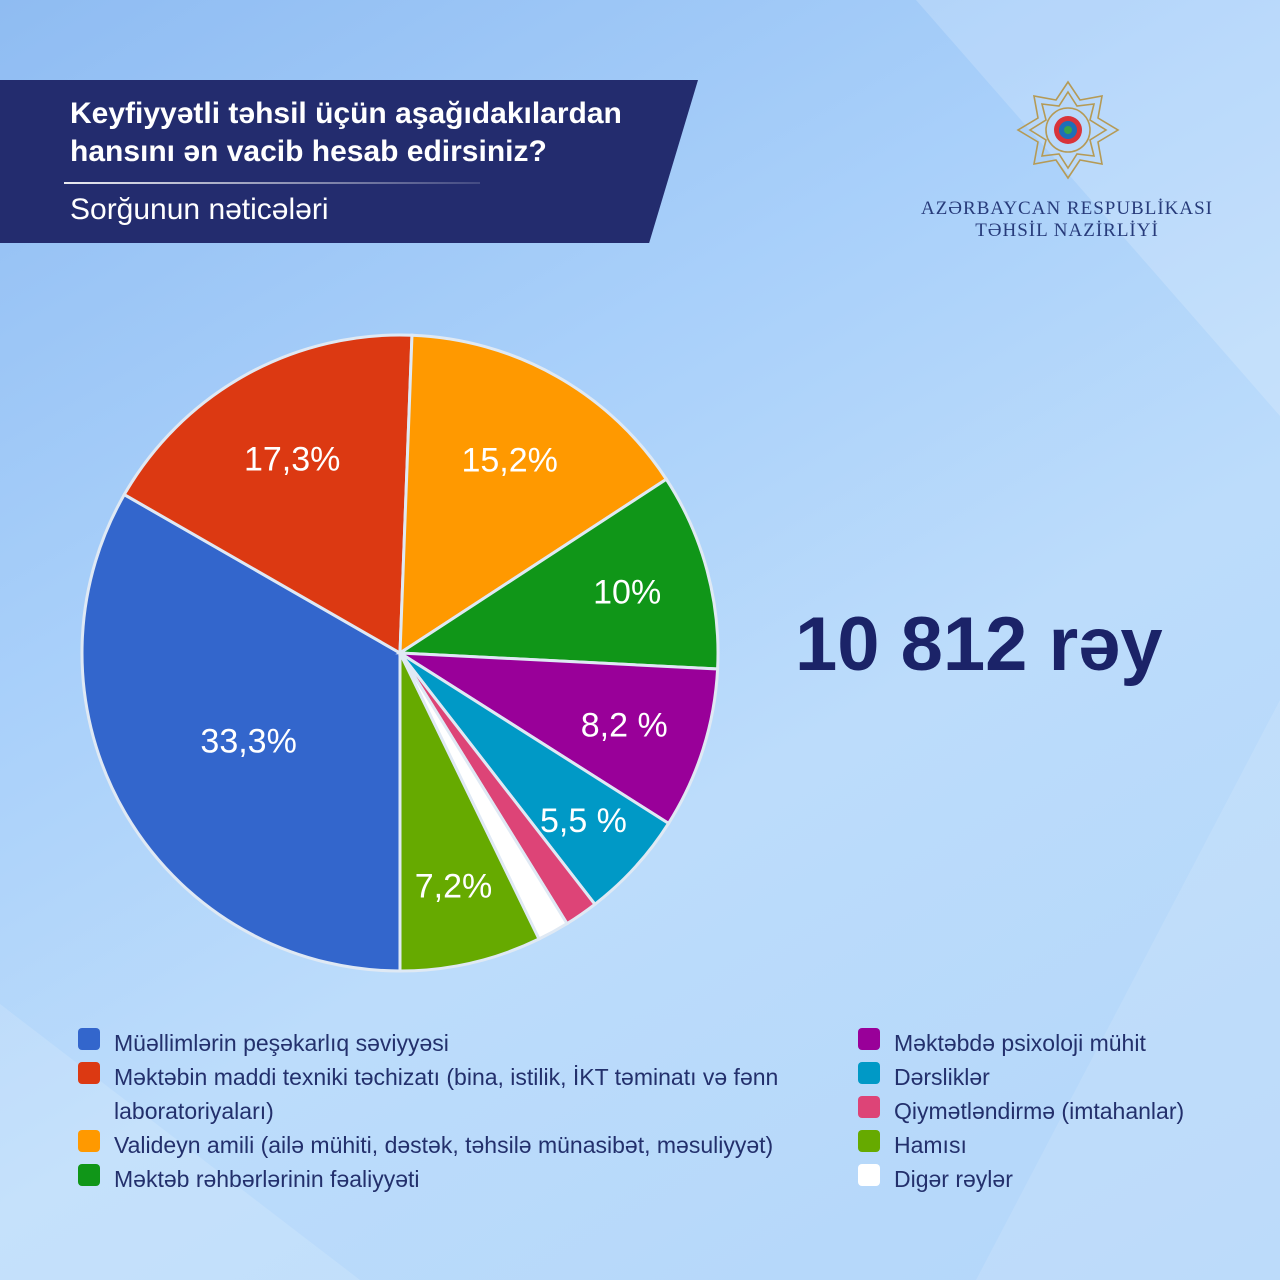 This screenshot has height=1280, width=1280. What do you see at coordinates (979, 644) in the screenshot?
I see `total-responses: 10 812 rəy` at bounding box center [979, 644].